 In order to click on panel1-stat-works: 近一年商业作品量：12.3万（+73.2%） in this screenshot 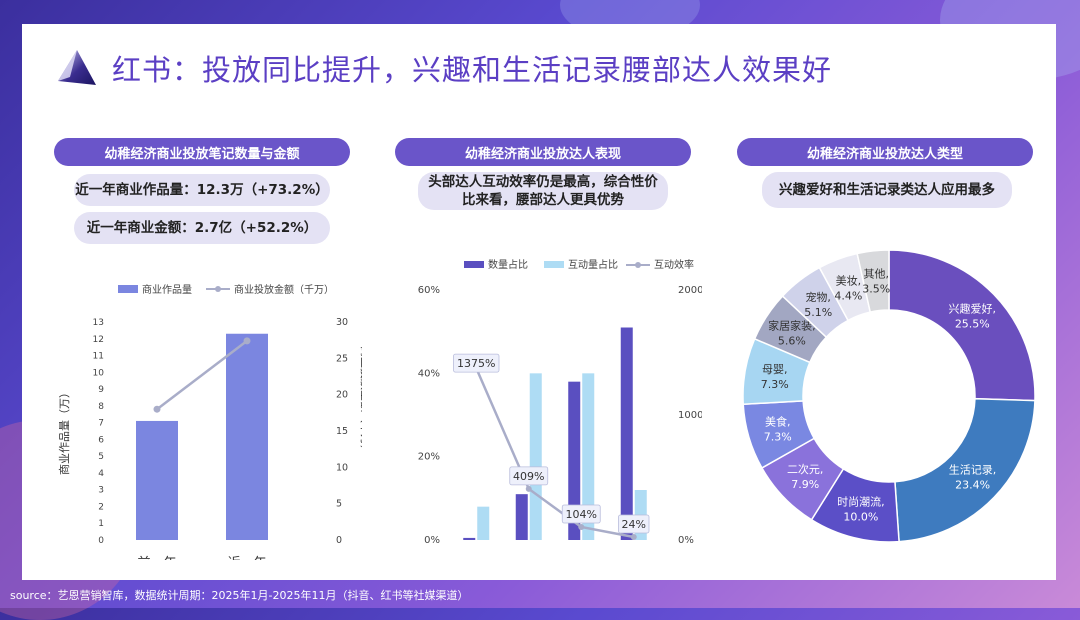, I will do `click(202, 190)`.